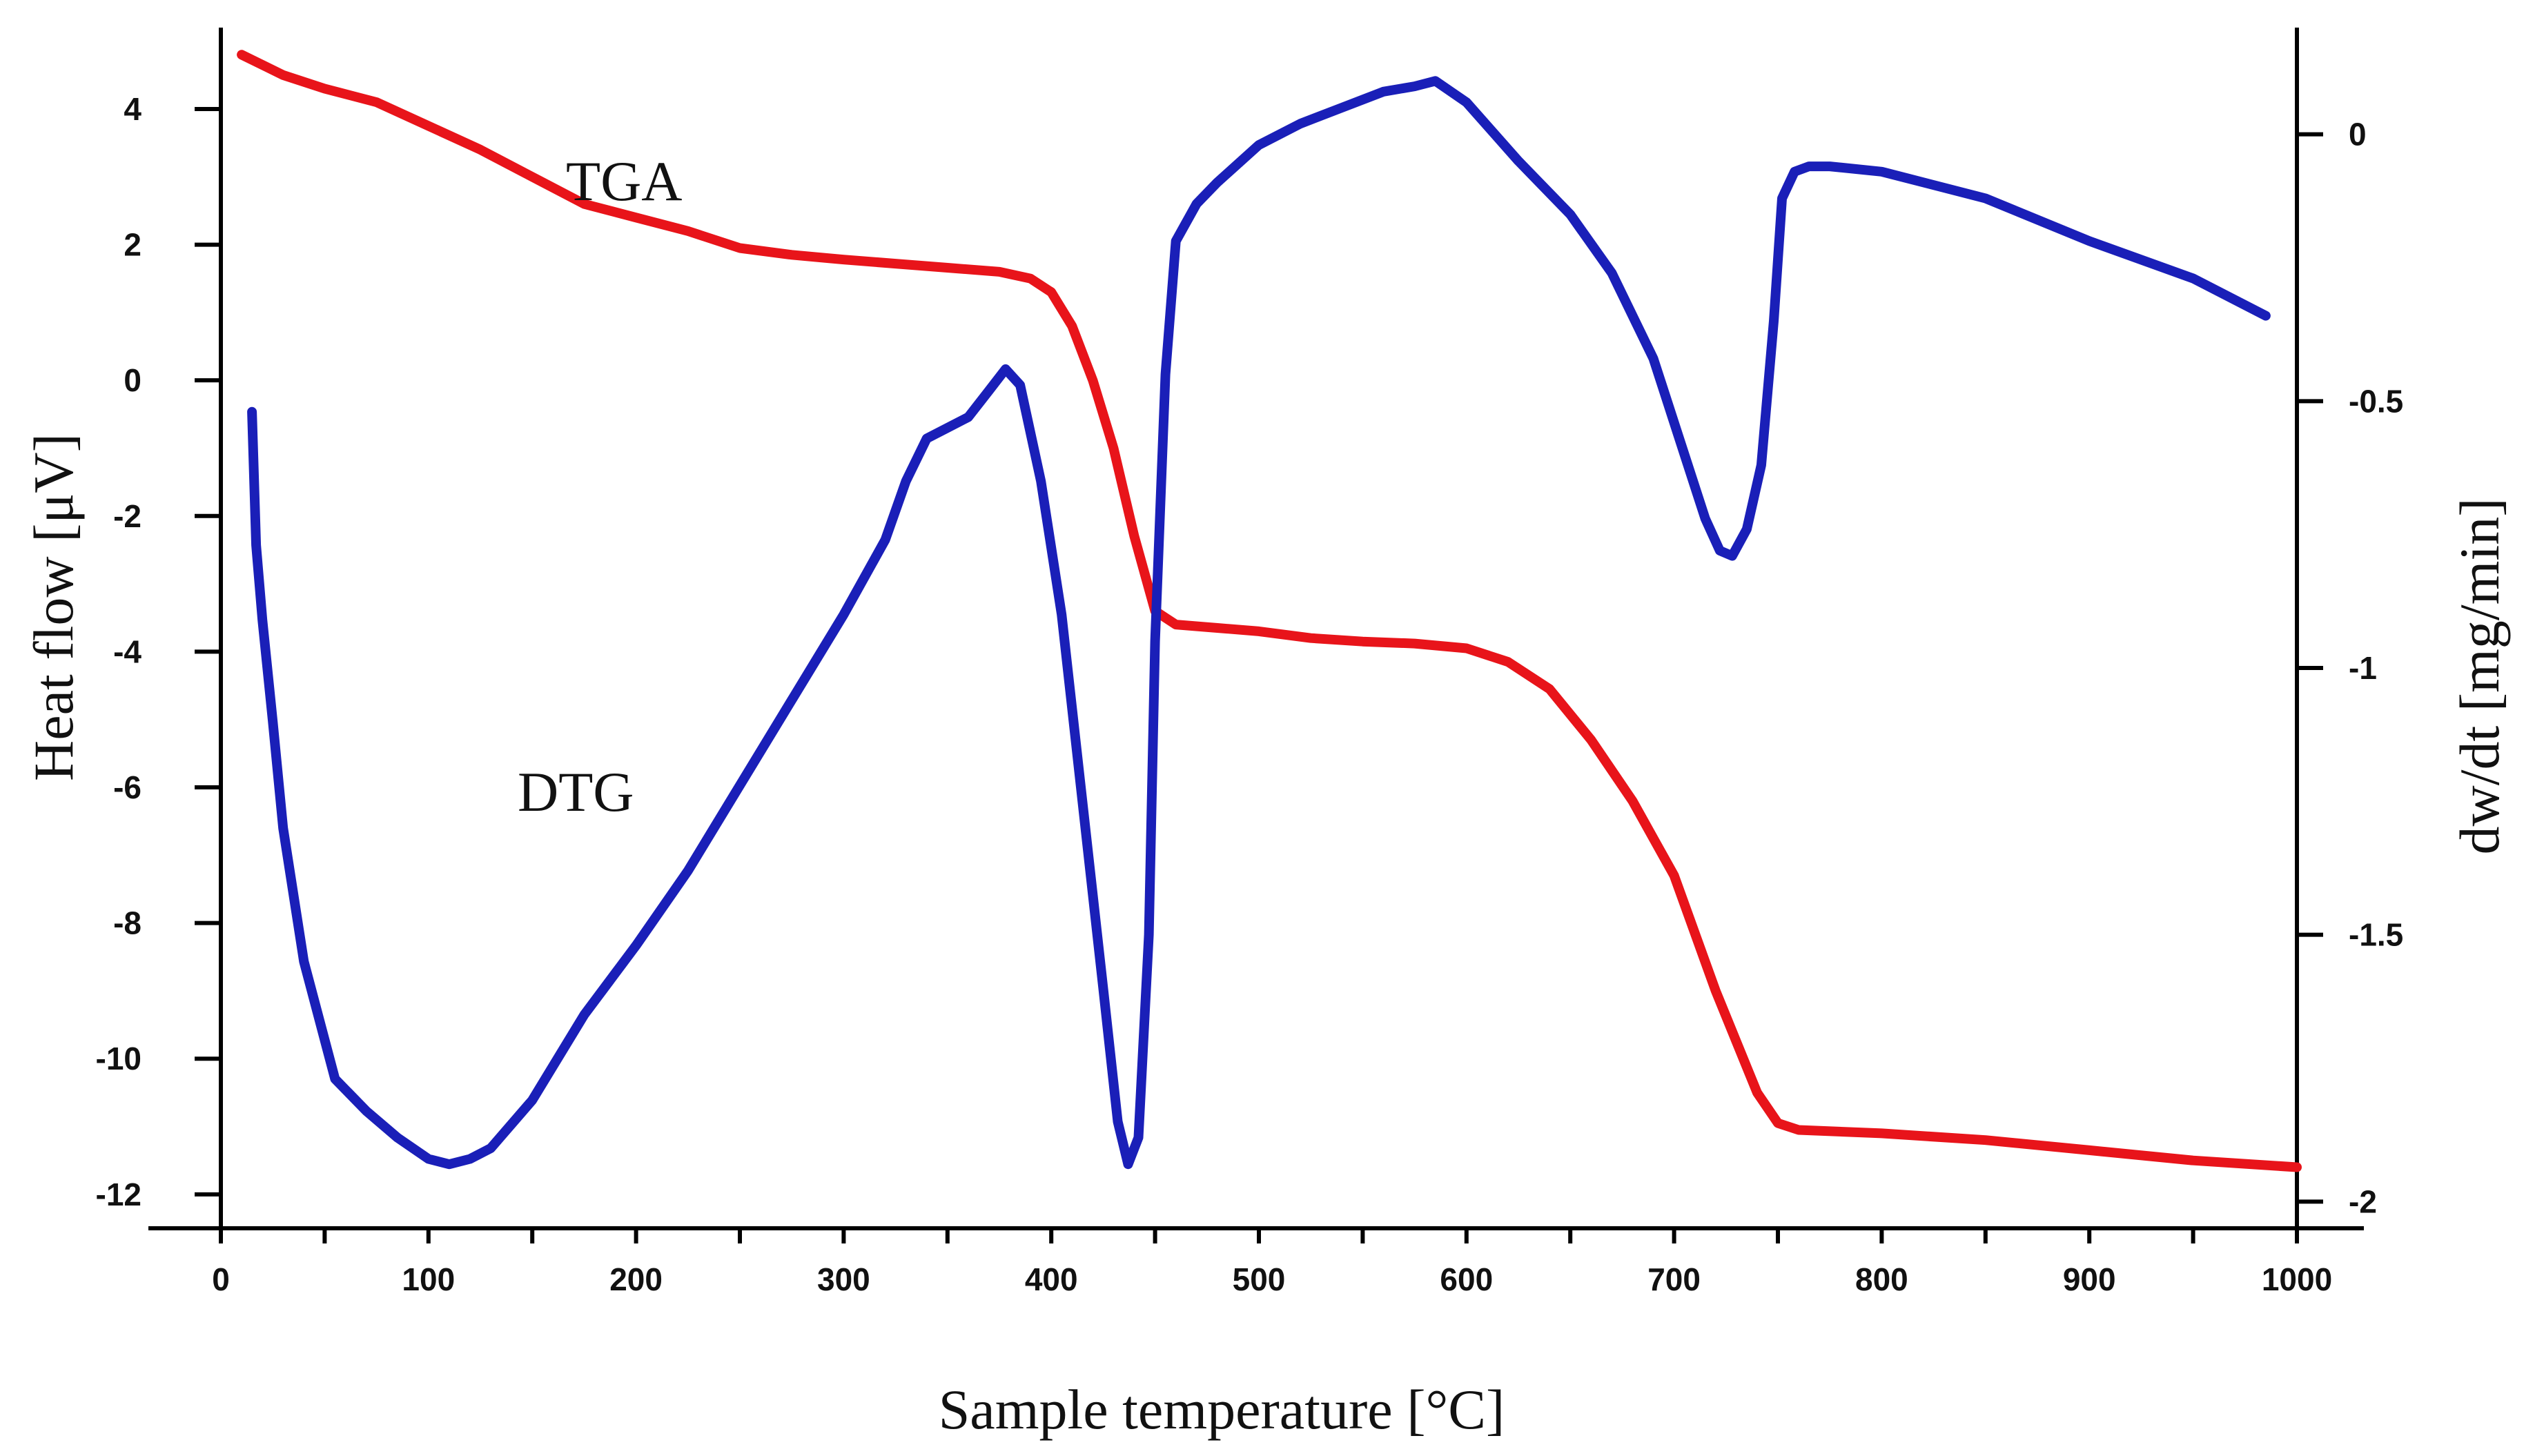  What do you see at coordinates (127, 923) in the screenshot?
I see `y-left-tick-label: -8` at bounding box center [127, 923].